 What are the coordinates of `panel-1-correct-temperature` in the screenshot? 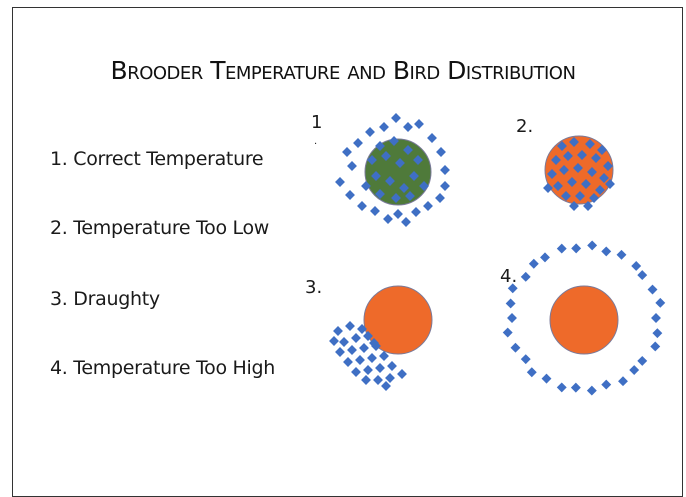 It's located at (392, 170).